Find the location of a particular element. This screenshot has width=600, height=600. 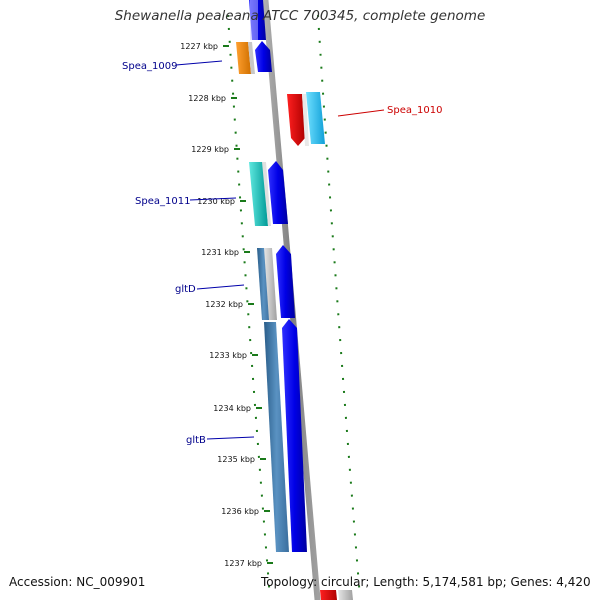

gene-spea-1009-neighbor is located at coordinates (263, 56).